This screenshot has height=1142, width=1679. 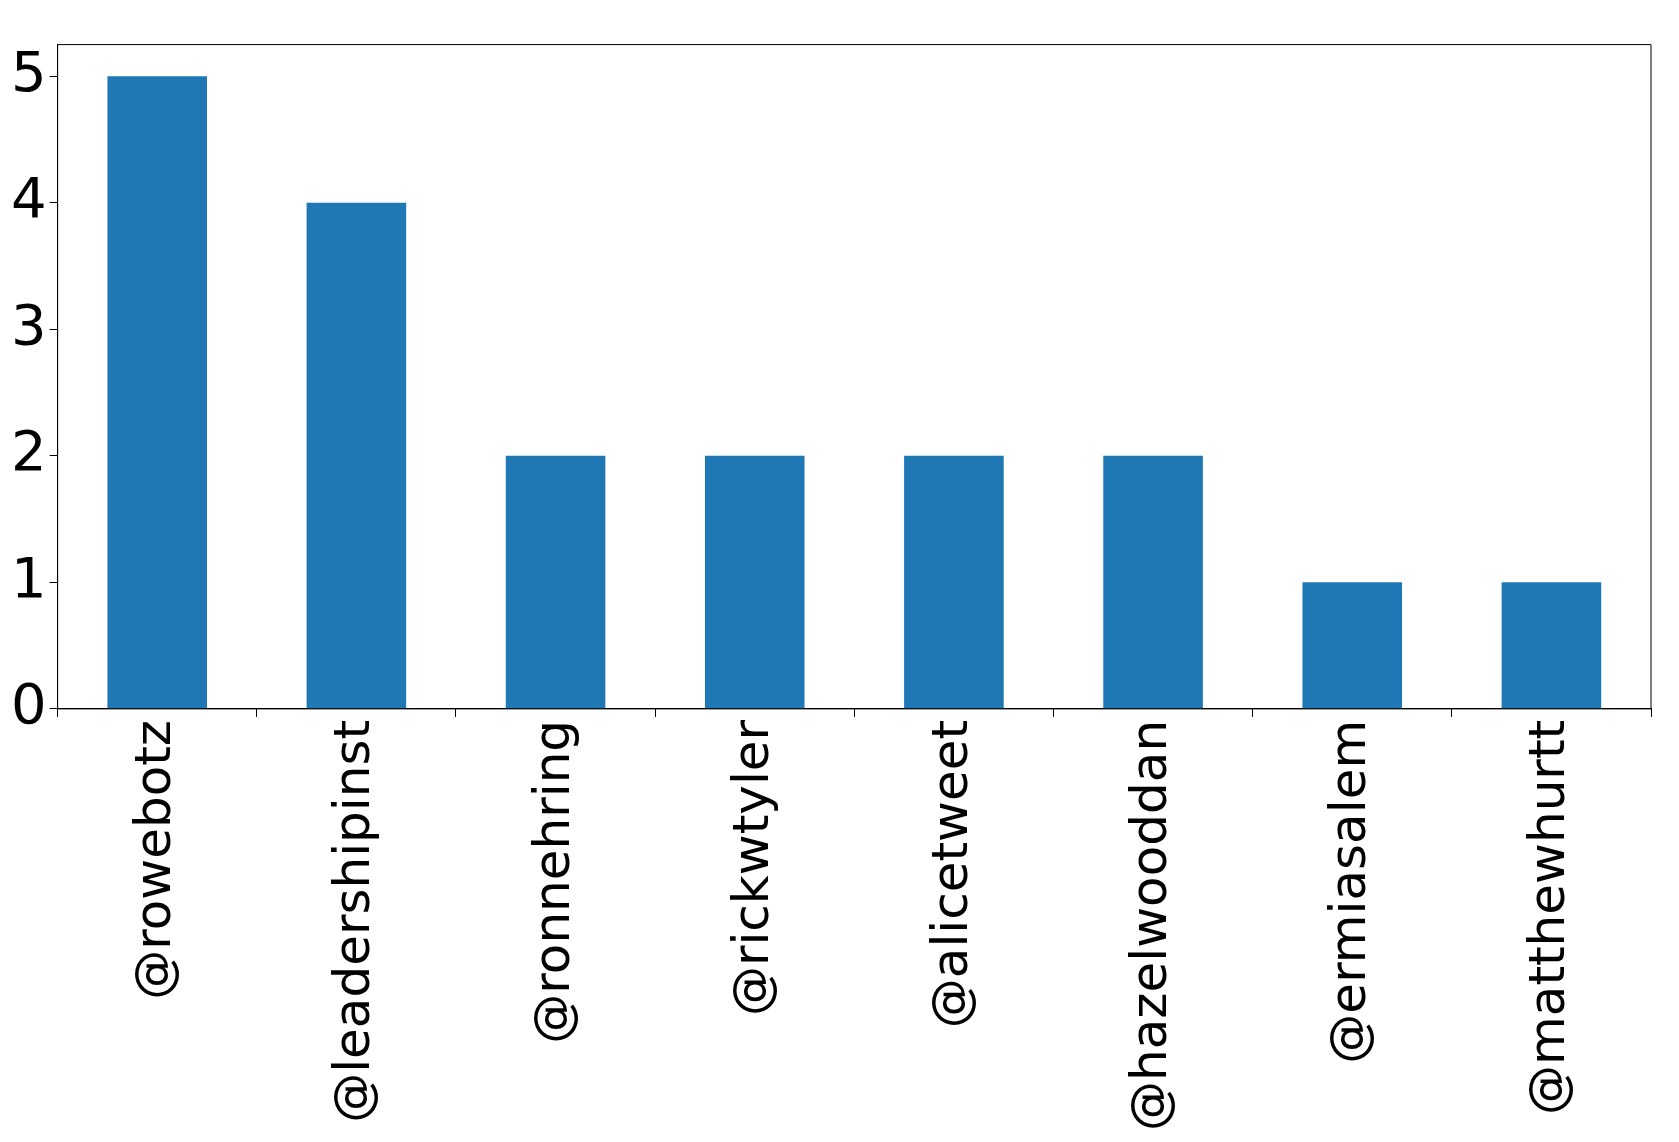 What do you see at coordinates (153, 859) in the screenshot?
I see `x-tick-label: @rowebotz` at bounding box center [153, 859].